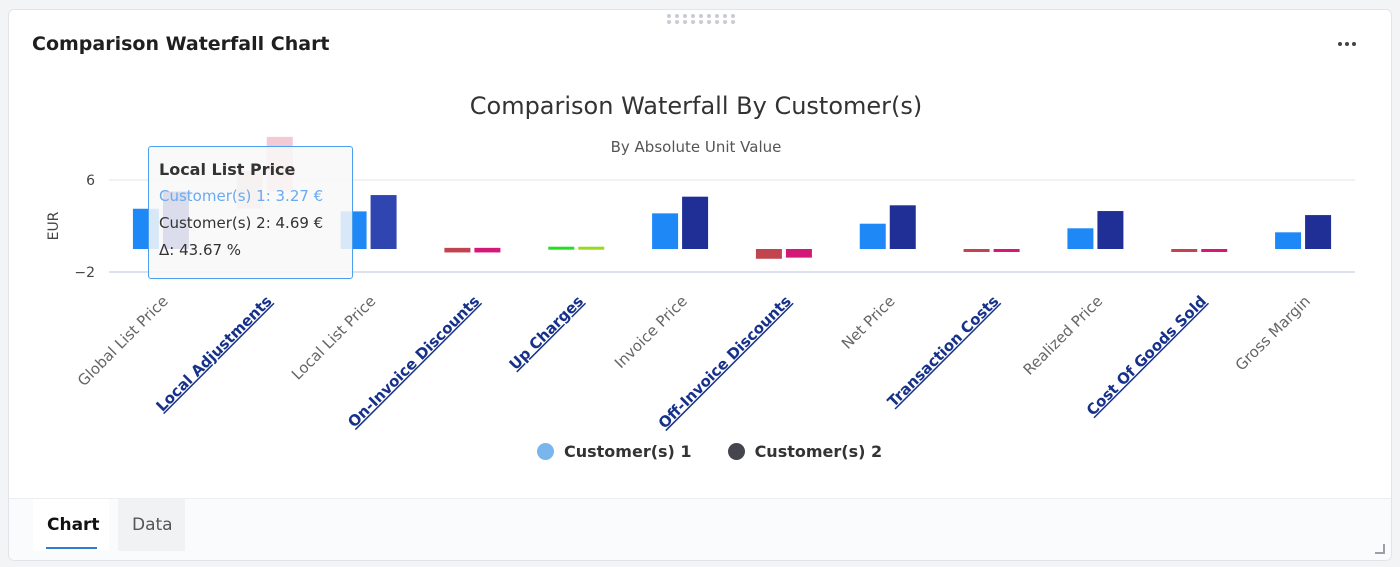  What do you see at coordinates (546, 332) in the screenshot?
I see `x-tick-label: Up Charges` at bounding box center [546, 332].